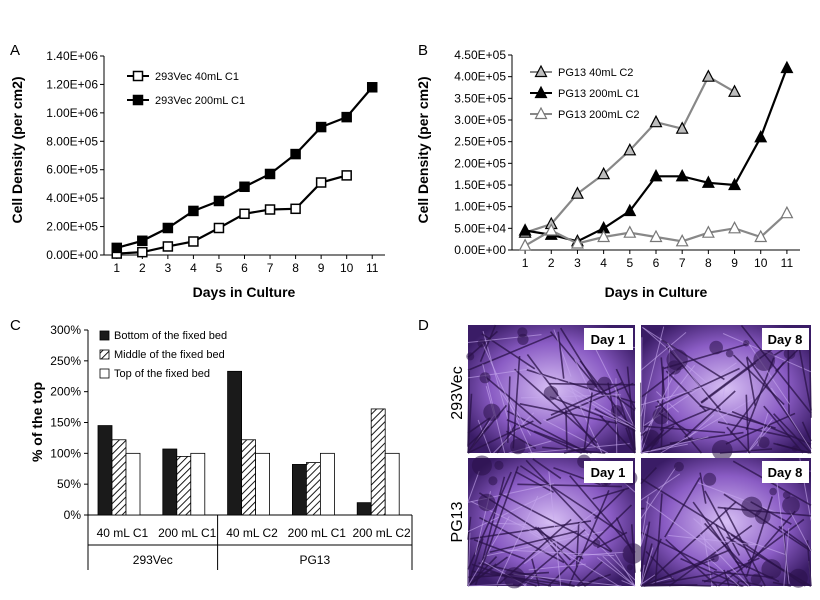 The height and width of the screenshot is (600, 820). I want to click on x-tick-label: 6, so click(244, 268).